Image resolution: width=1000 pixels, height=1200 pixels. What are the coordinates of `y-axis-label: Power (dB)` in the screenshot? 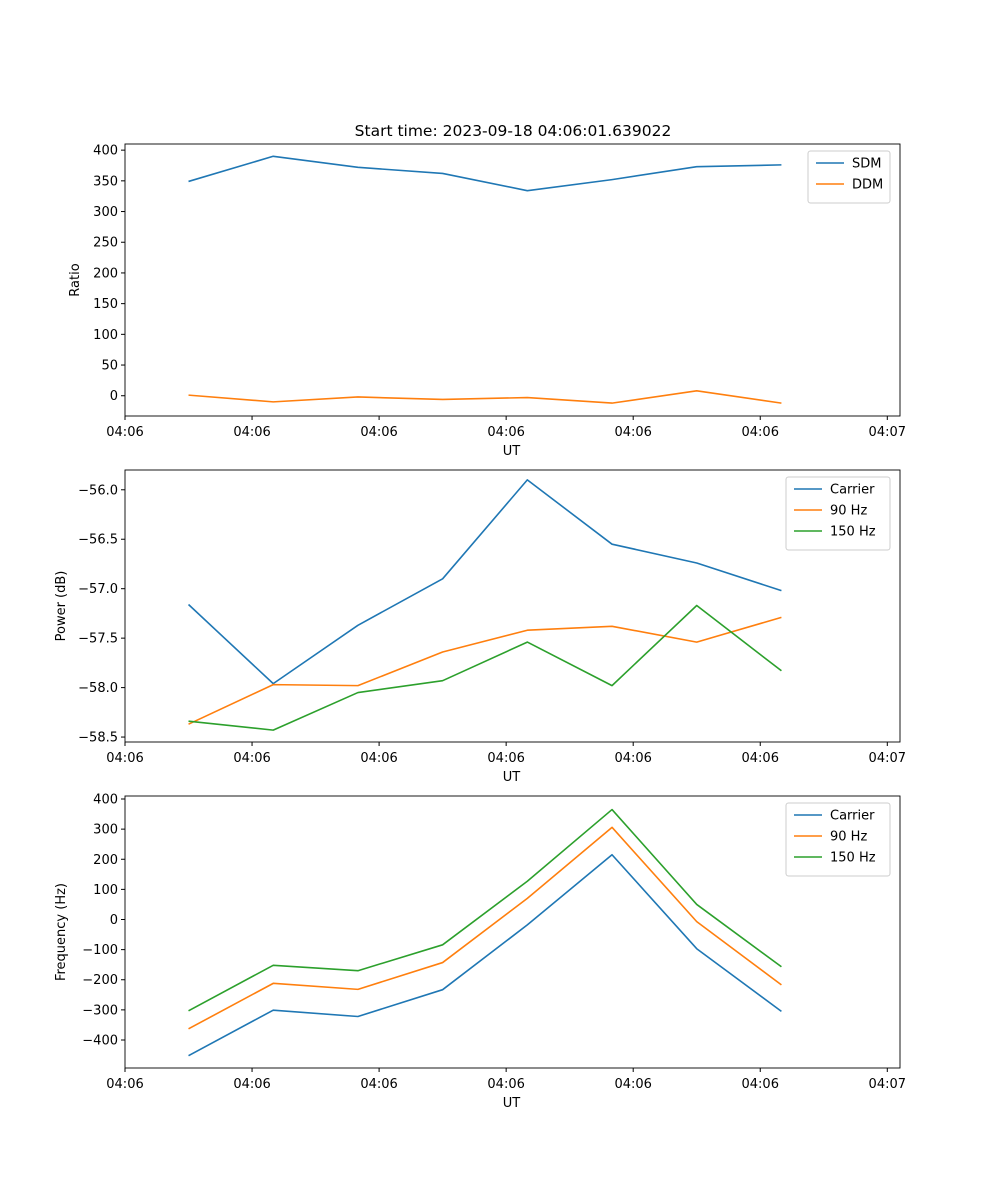 It's located at (61, 606).